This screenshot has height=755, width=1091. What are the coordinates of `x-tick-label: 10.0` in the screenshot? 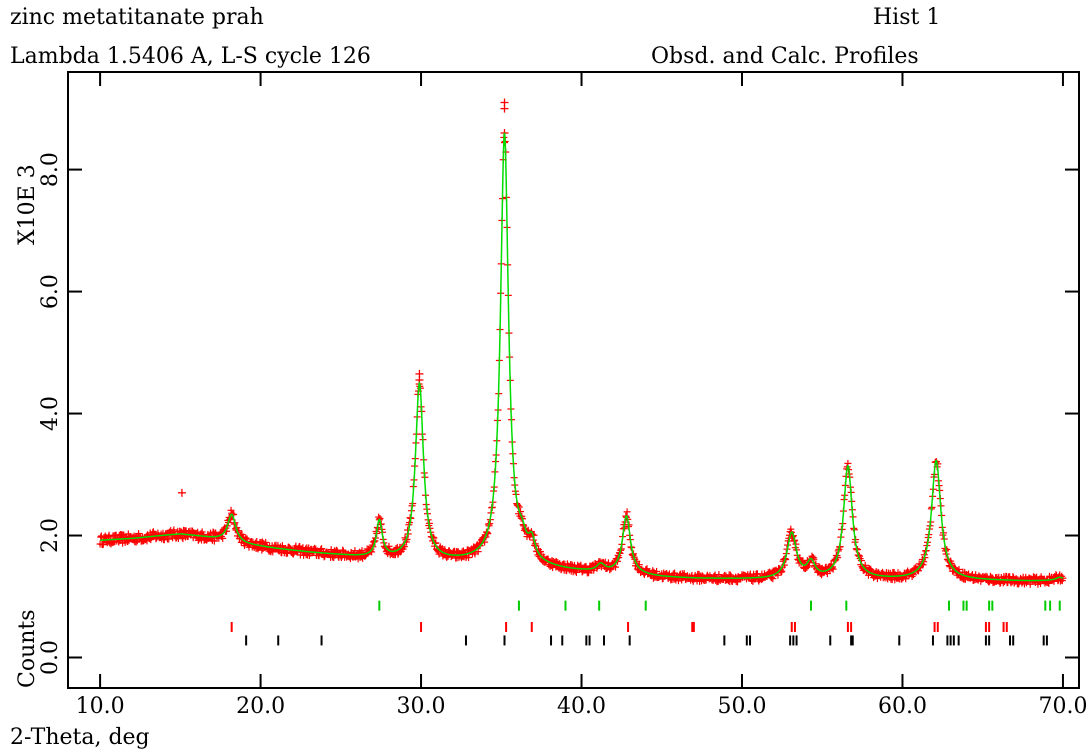 It's located at (100, 706).